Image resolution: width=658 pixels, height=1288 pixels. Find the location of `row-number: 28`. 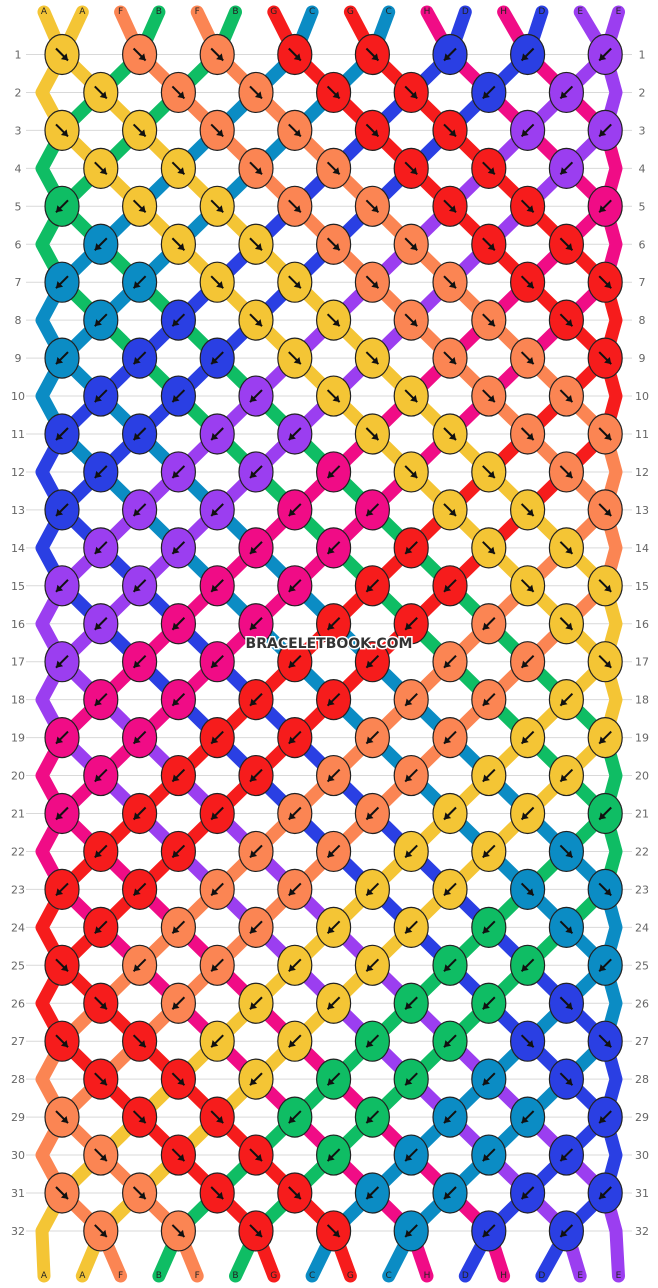

row-number: 28 is located at coordinates (18, 1079).